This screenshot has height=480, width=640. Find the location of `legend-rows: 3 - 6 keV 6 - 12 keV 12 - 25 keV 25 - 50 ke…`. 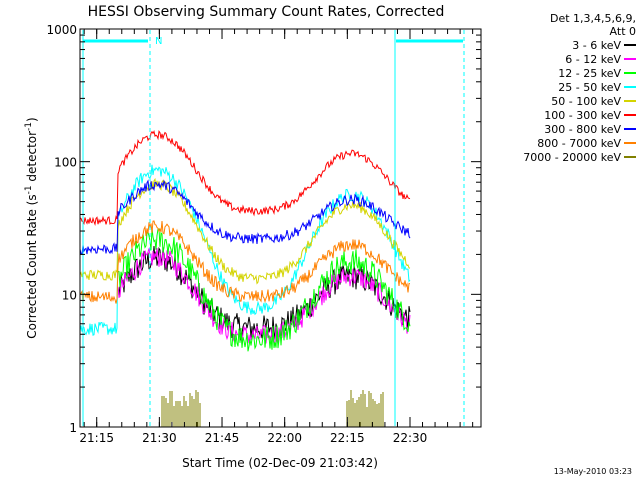

legend-rows: 3 - 6 keV 6 - 12 keV 12 - 25 keV 25 - 50 ke… is located at coordinates (557, 101).